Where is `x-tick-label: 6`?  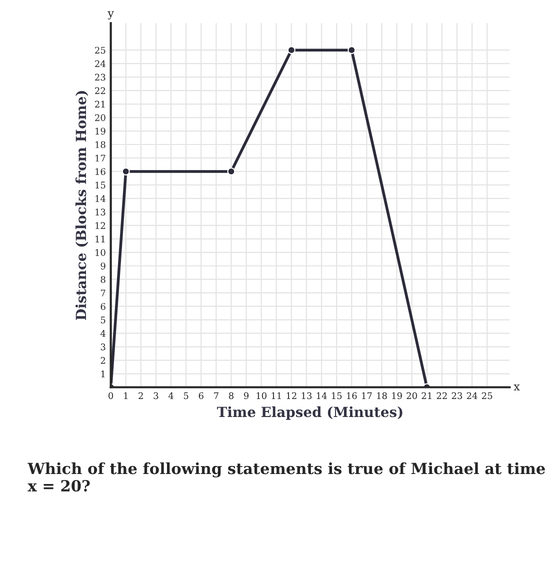
x-tick-label: 6 is located at coordinates (201, 396).